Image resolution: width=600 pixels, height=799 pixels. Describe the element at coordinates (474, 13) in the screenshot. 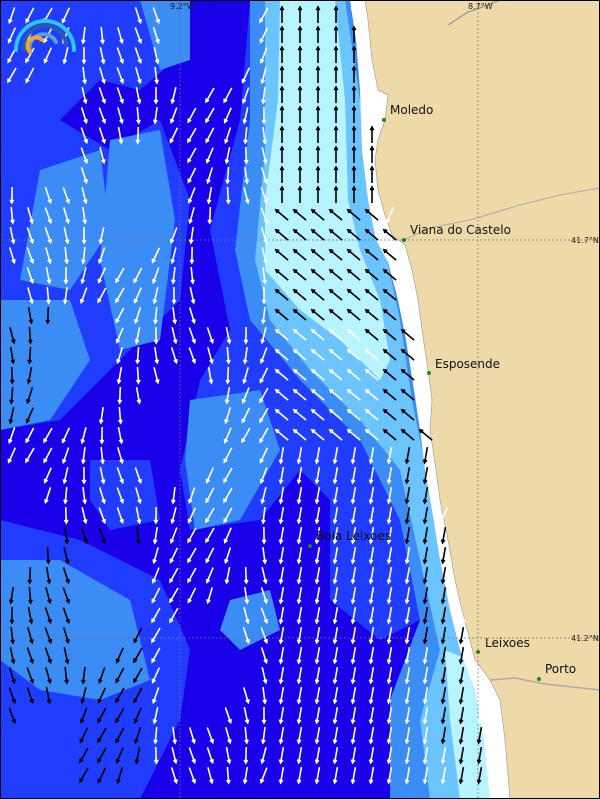

I see `river-minho` at that location.